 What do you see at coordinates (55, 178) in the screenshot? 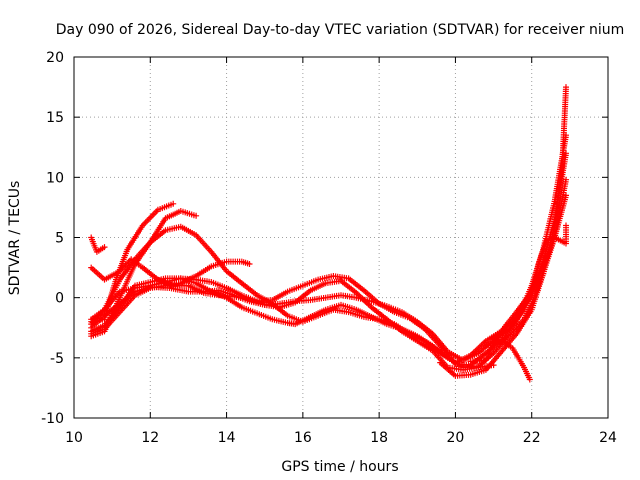
I see `y-tick-label: 10` at bounding box center [55, 178].